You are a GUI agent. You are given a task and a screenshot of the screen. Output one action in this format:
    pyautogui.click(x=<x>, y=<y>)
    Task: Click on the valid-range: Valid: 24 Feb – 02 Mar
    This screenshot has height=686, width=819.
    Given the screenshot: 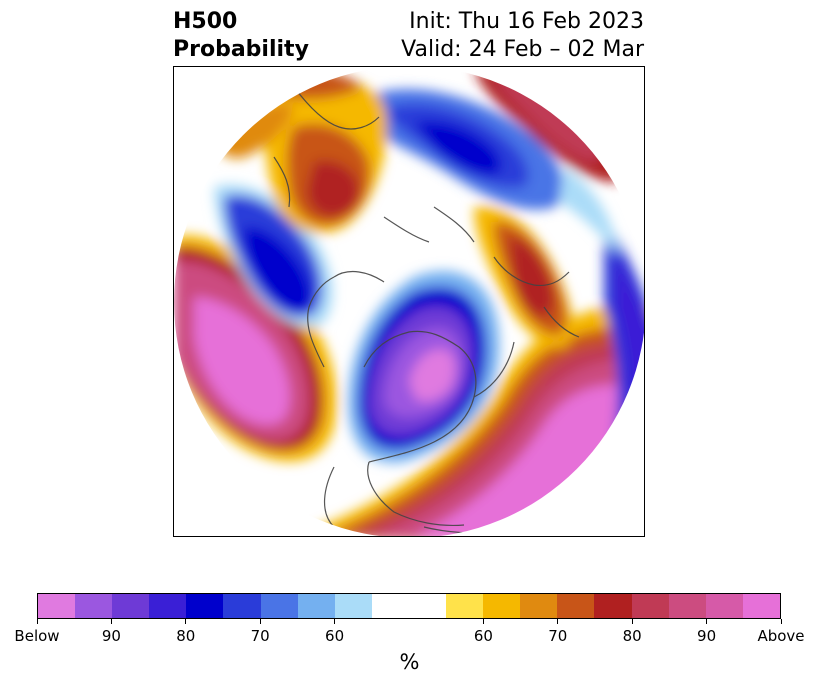 What is the action you would take?
    pyautogui.click(x=522, y=49)
    